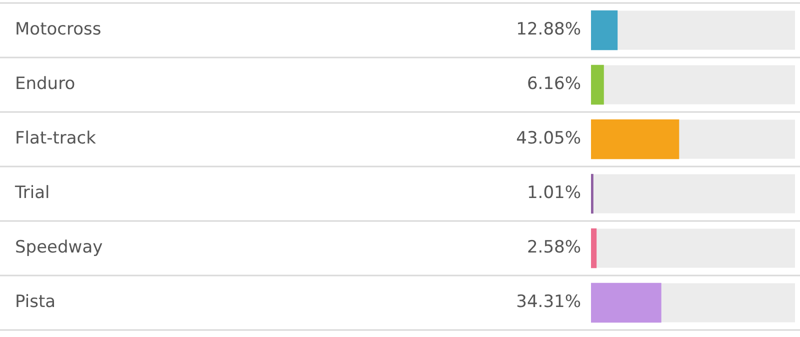  I want to click on data-label: 12.88%, so click(548, 30).